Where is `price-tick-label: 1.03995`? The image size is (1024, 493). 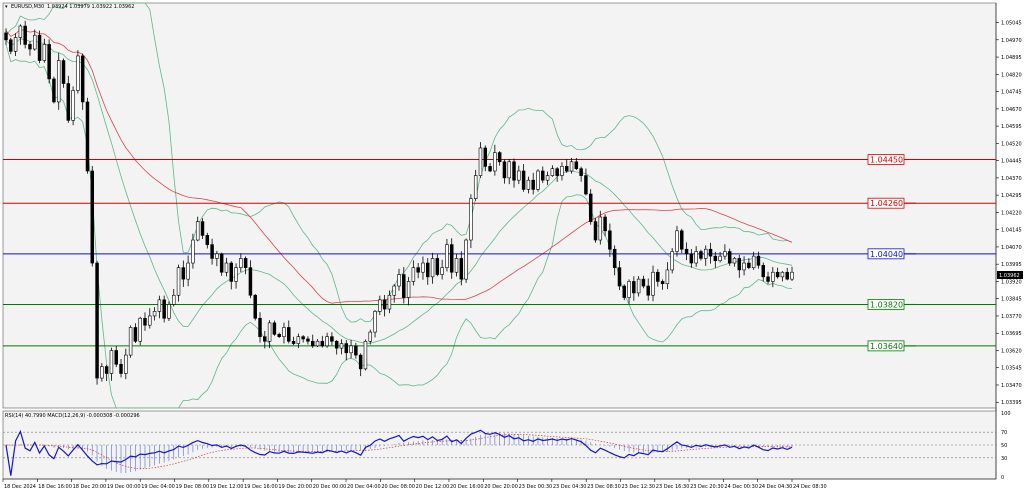
price-tick-label: 1.03995 is located at coordinates (1011, 265).